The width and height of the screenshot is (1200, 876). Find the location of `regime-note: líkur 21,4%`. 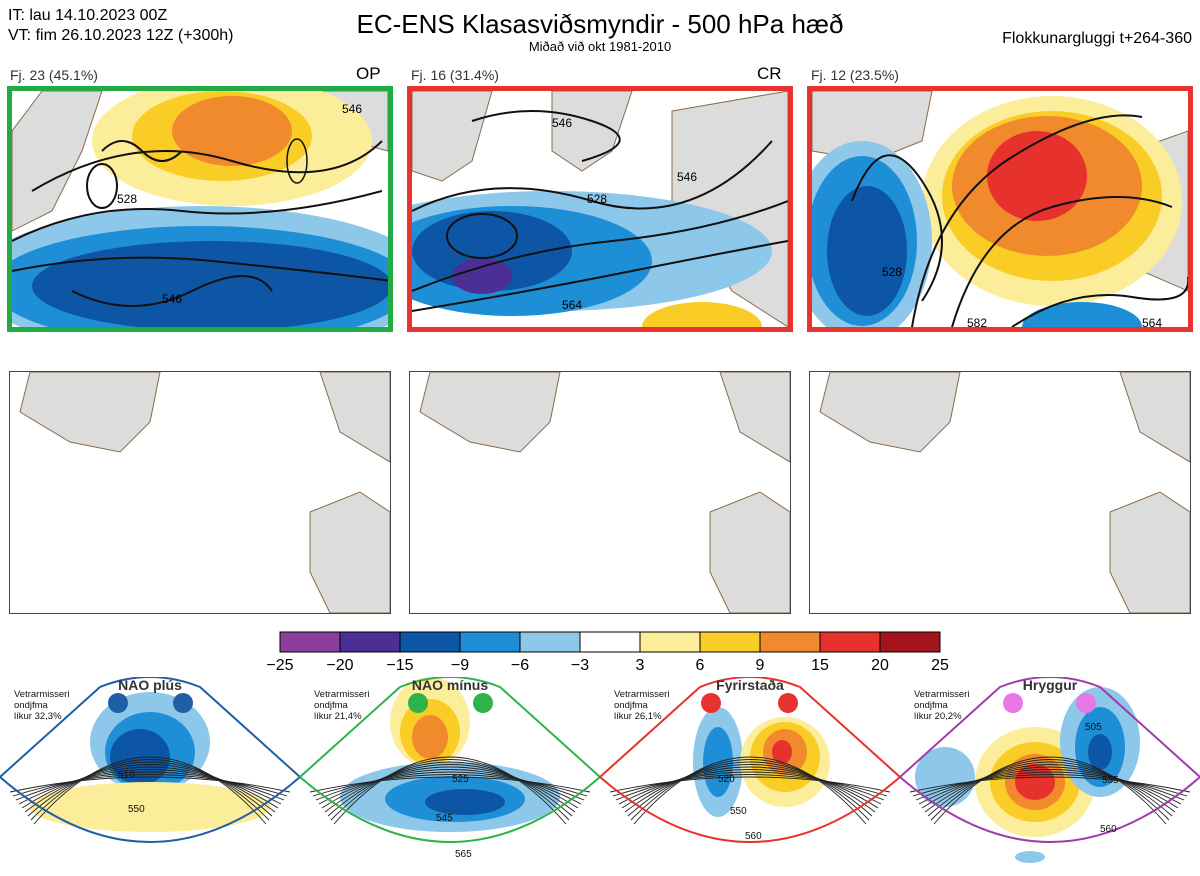

regime-note: líkur 21,4% is located at coordinates (338, 716).